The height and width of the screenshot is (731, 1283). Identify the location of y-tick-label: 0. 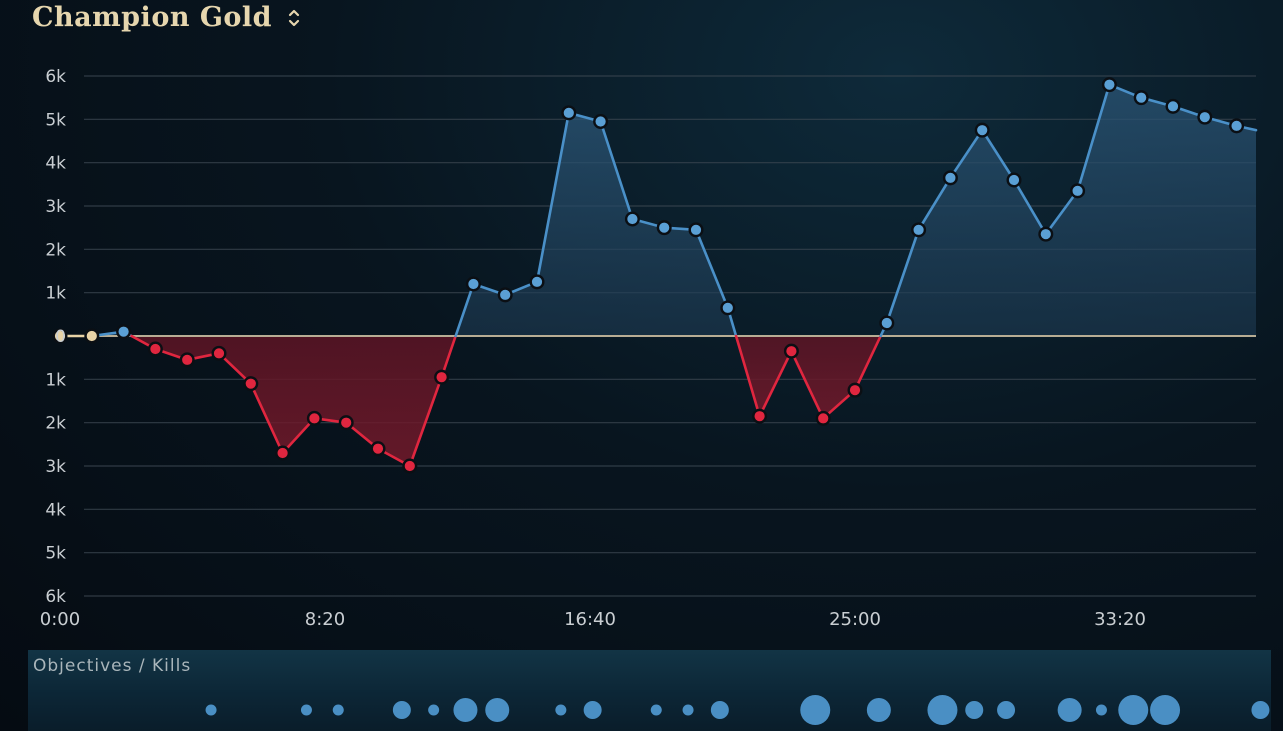
(60, 337).